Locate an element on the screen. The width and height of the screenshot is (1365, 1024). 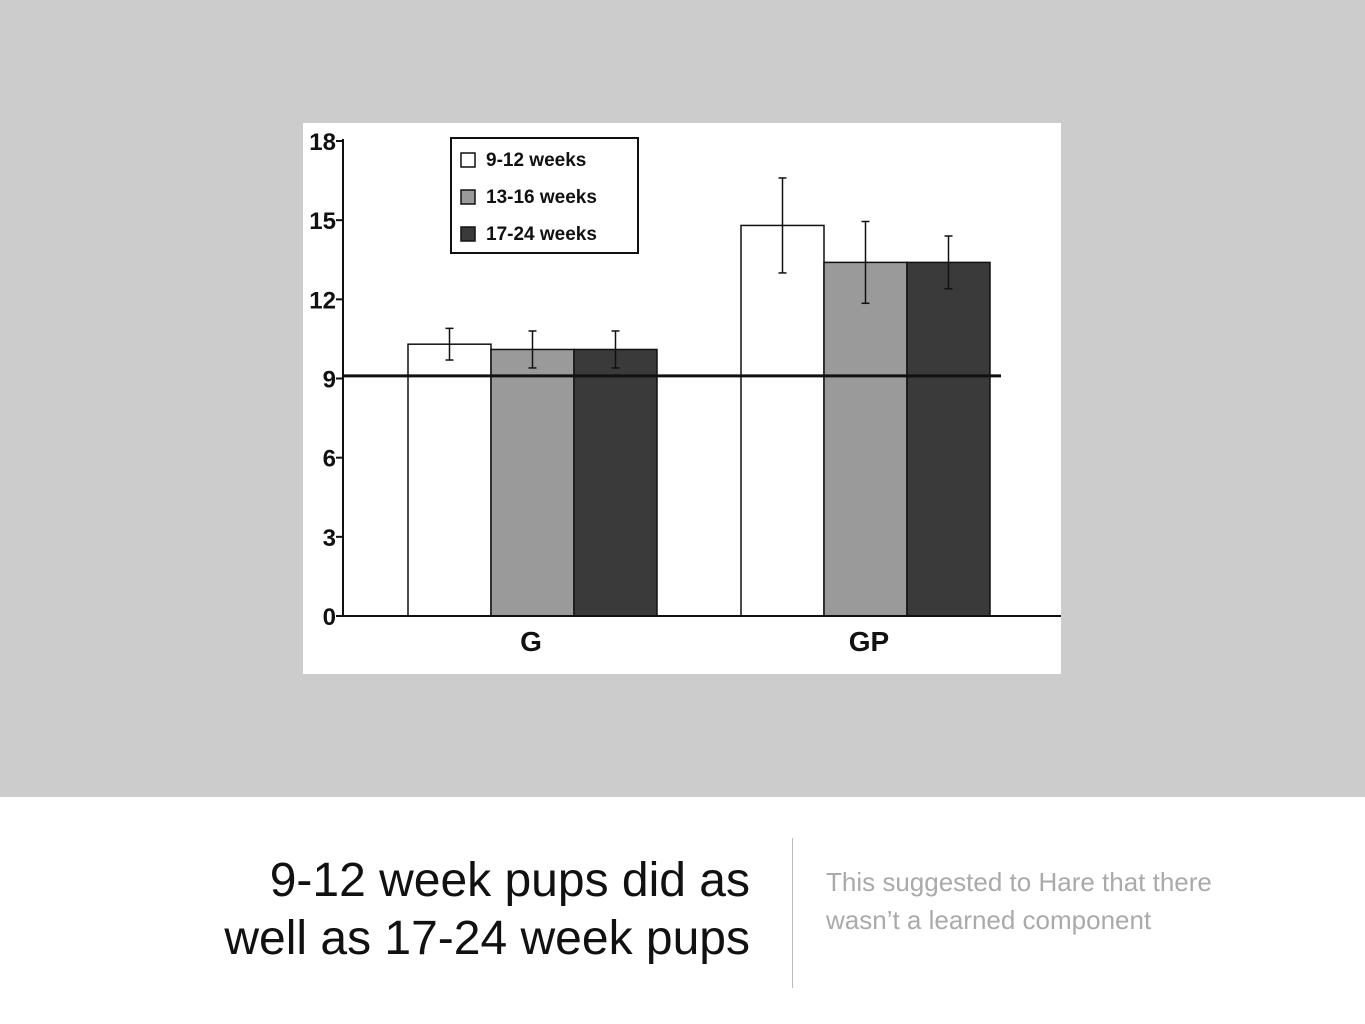
category-label-GP: GP is located at coordinates (869, 641).